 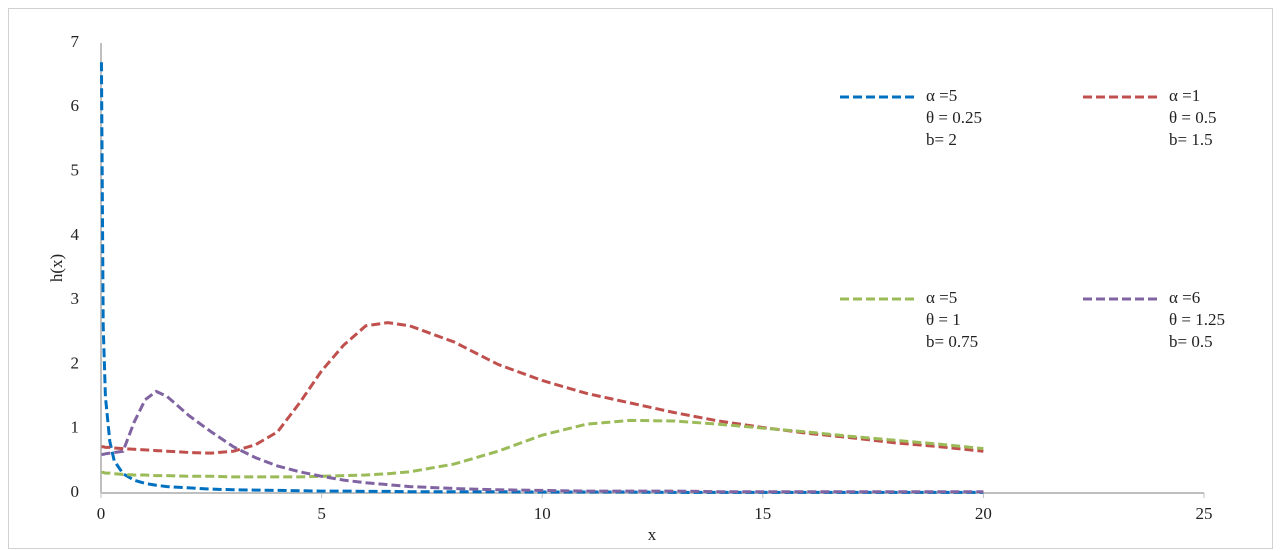 I want to click on legend-label: α =1, so click(x=1184, y=95).